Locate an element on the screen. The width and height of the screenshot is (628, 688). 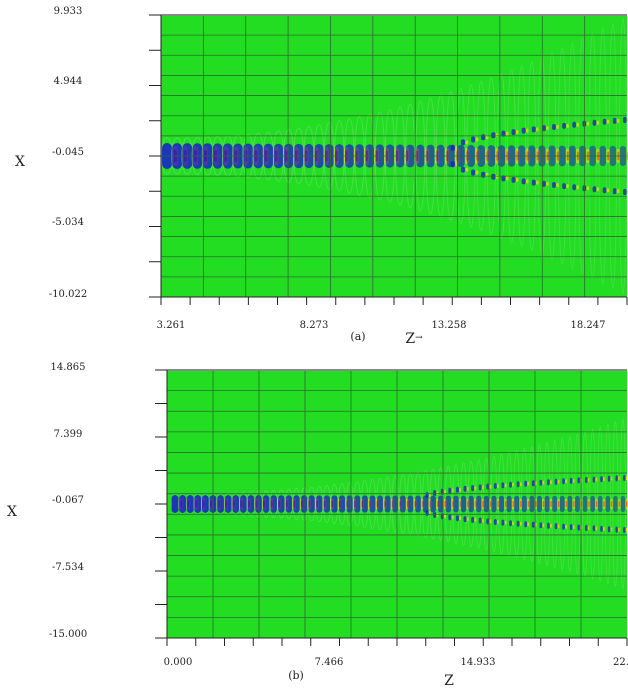
y-axis-label-b: X is located at coordinates (12, 512).